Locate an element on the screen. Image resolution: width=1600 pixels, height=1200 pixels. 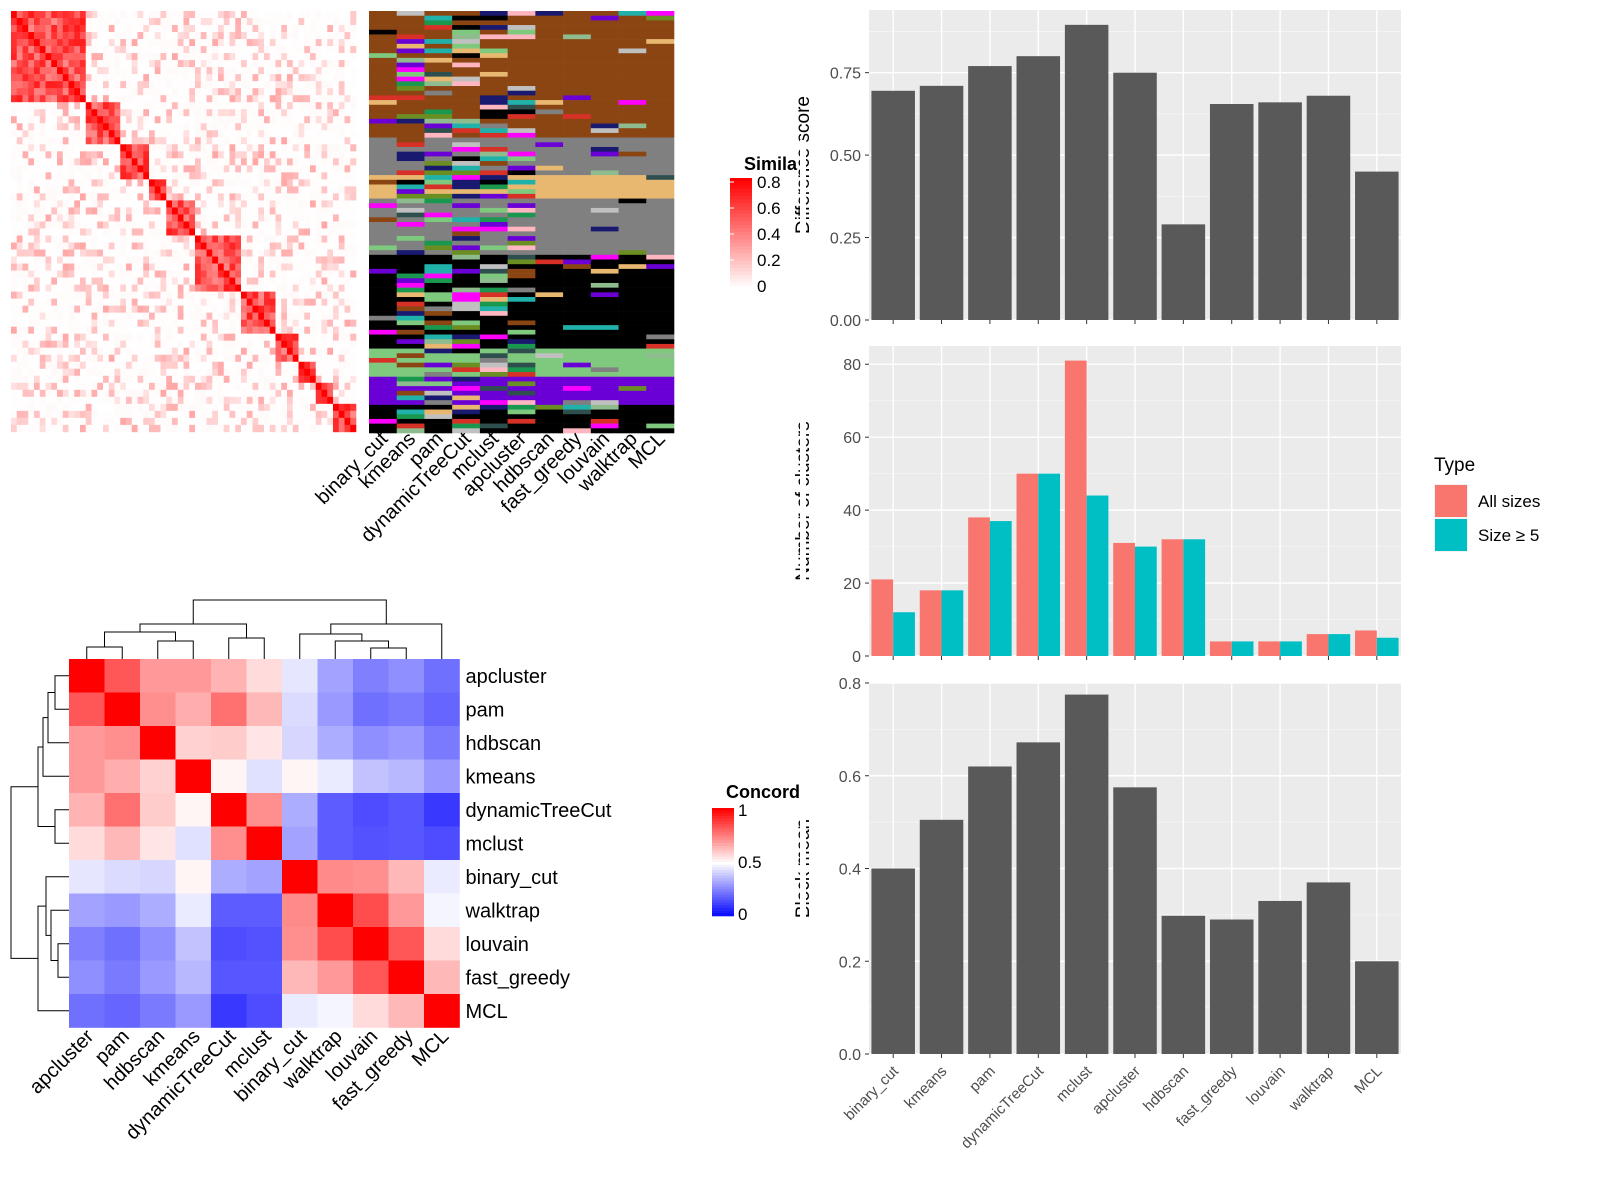
x-tick-label: walktrap is located at coordinates (1311, 1089).